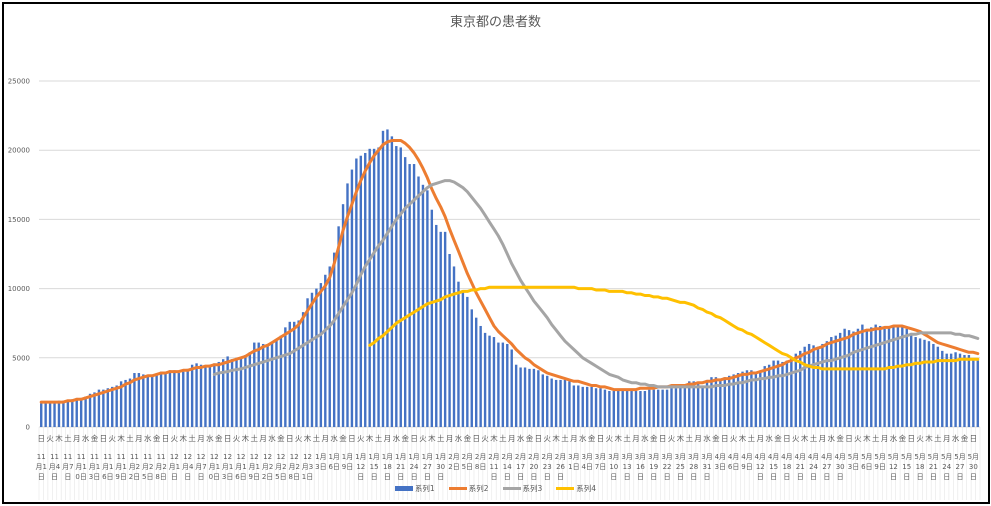 The image size is (991, 506). I want to click on x-tick-date: 2月20日, so click(534, 467).